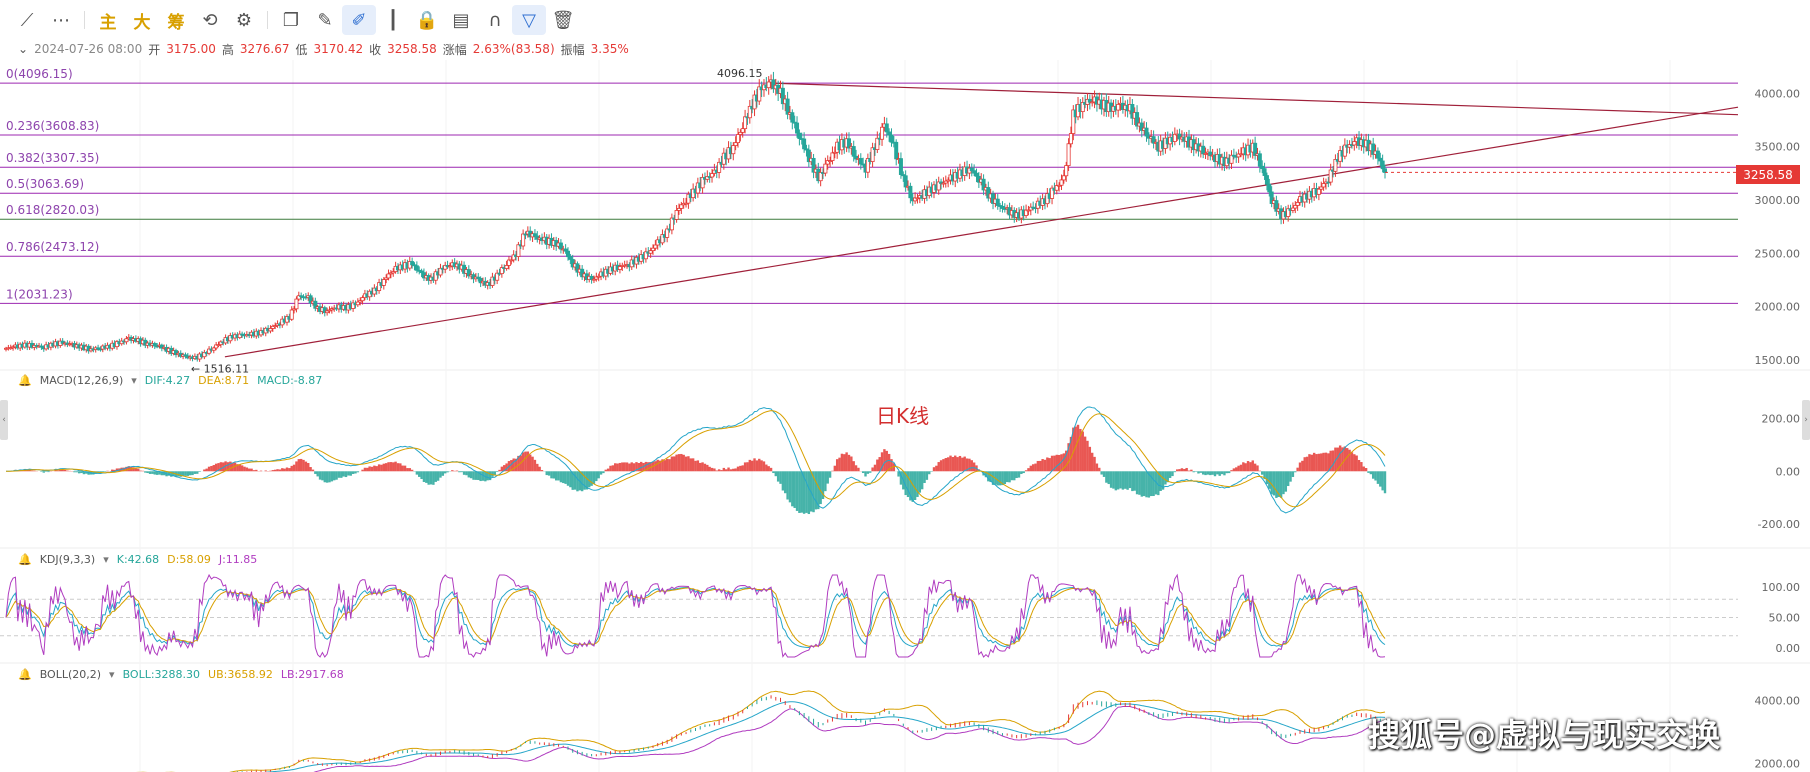  Describe the element at coordinates (108, 22) in the screenshot. I see `main-chart-toggle: 主` at that location.